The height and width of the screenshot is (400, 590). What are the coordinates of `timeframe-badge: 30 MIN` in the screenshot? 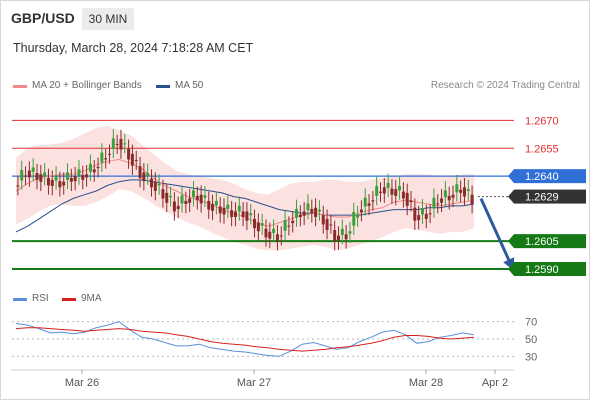 It's located at (108, 19).